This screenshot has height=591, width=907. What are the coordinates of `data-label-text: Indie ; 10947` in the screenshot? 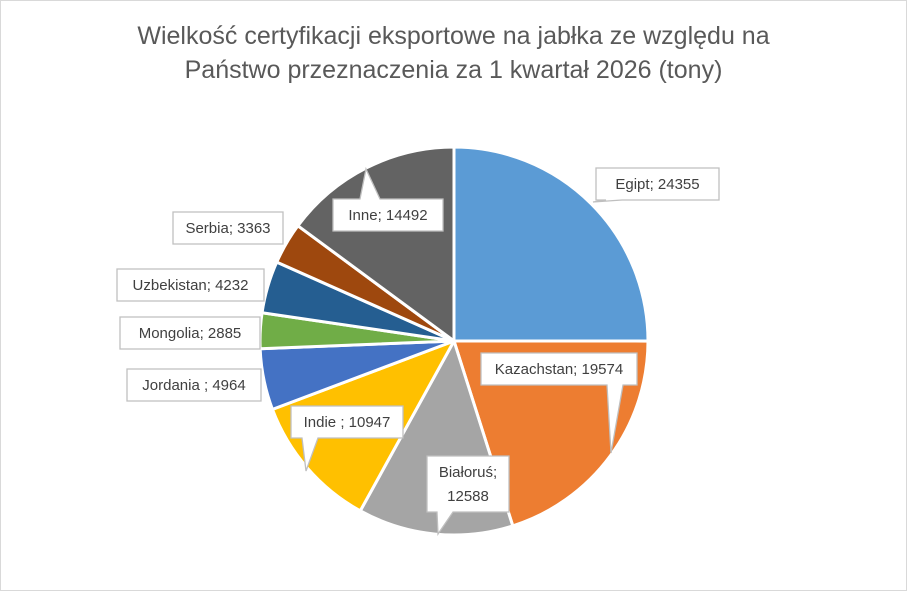 It's located at (347, 422).